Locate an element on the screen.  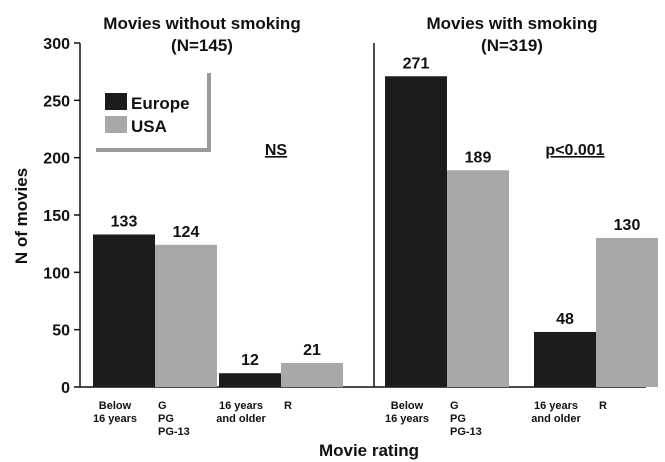
data-label-usa: 189 is located at coordinates (478, 157).